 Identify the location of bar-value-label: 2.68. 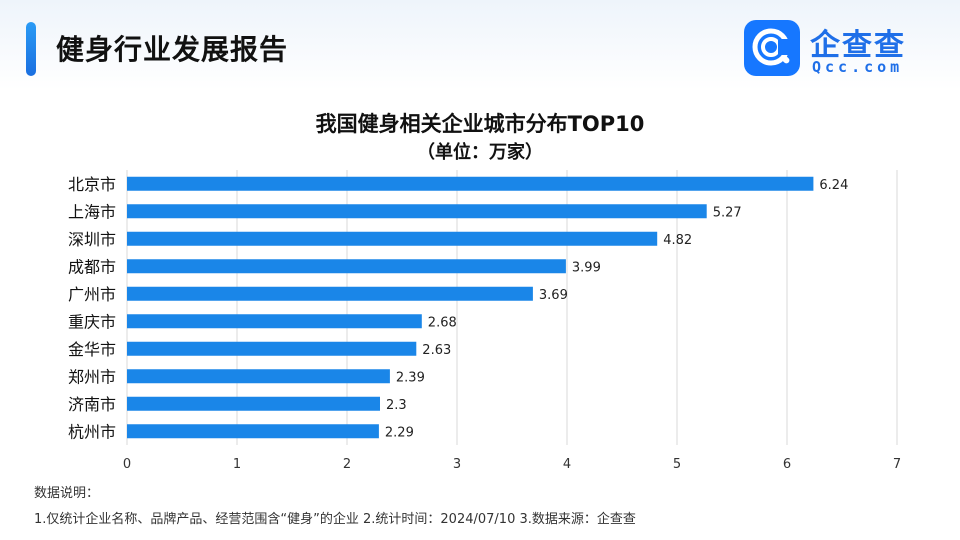
(442, 322).